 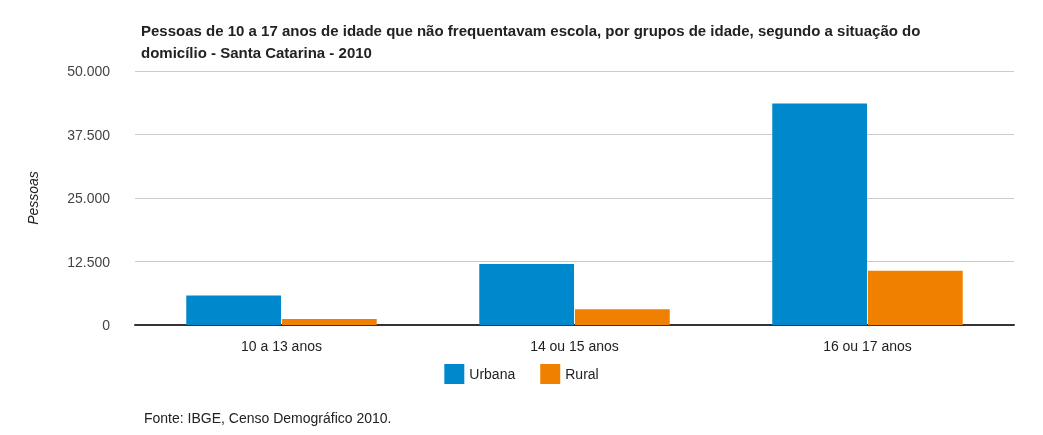 I want to click on x-tick-label: 16 ou 17 anos, so click(x=867, y=346).